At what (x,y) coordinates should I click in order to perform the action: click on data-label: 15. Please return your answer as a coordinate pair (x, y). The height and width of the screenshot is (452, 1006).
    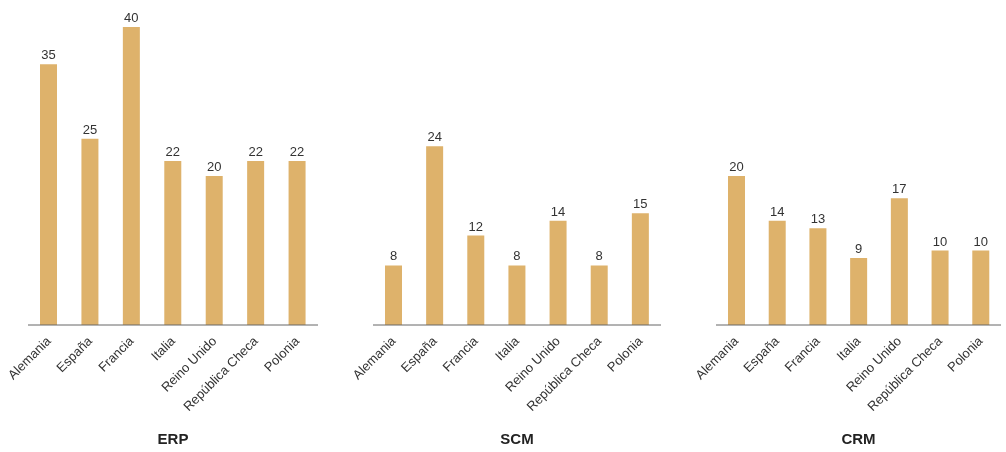
    Looking at the image, I should click on (640, 204).